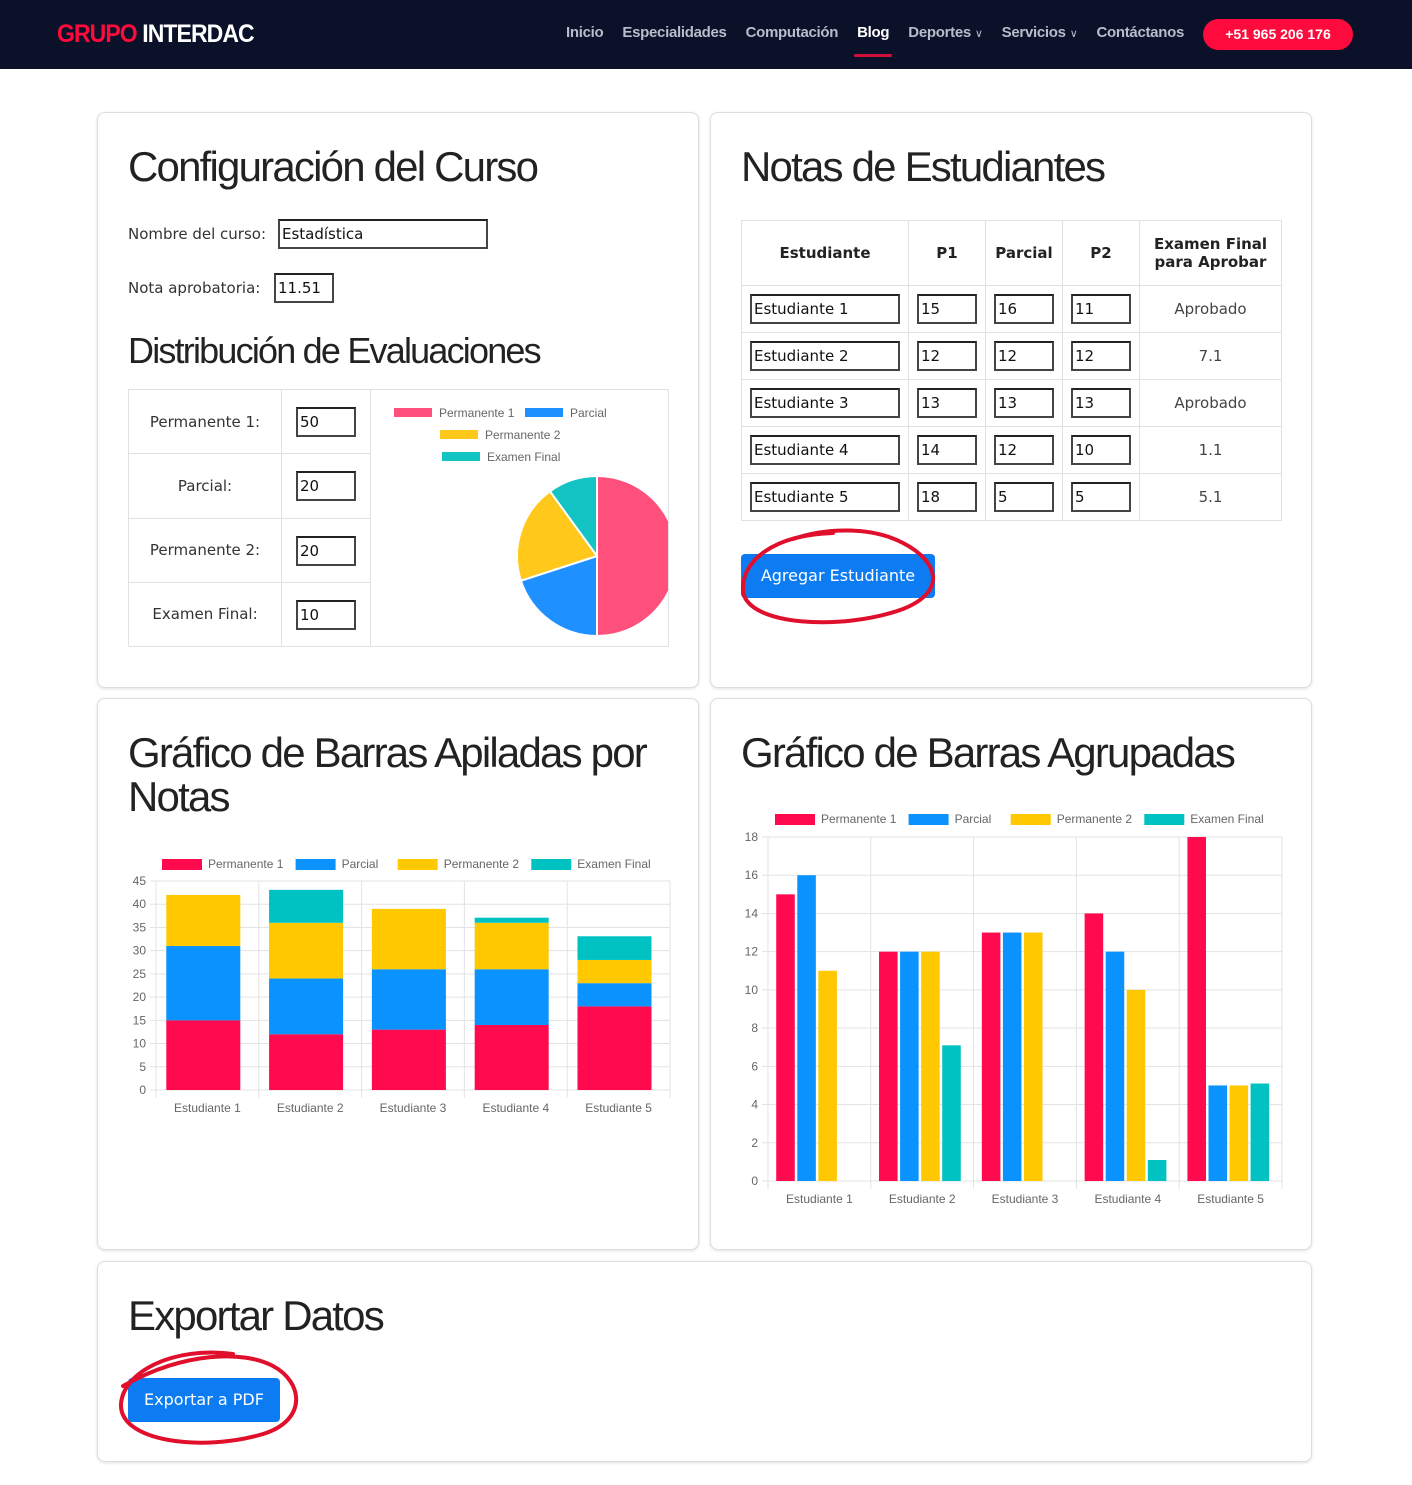 This screenshot has height=1485, width=1412. I want to click on grade-input: 15, so click(947, 309).